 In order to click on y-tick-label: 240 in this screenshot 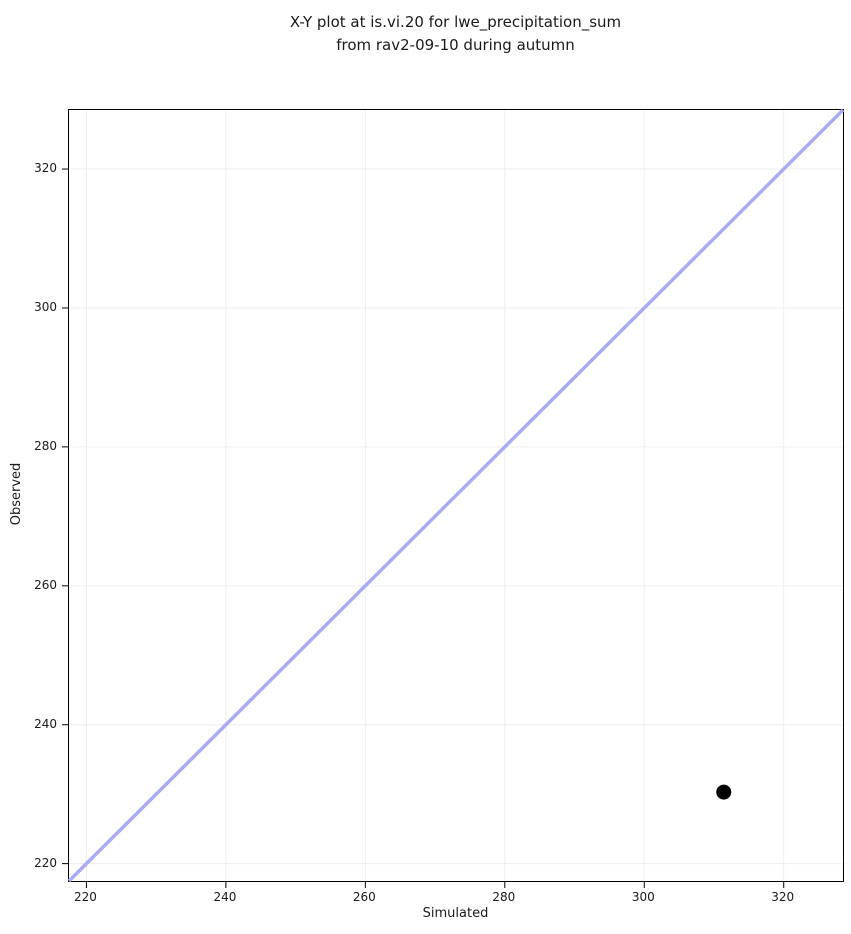, I will do `click(45, 723)`.